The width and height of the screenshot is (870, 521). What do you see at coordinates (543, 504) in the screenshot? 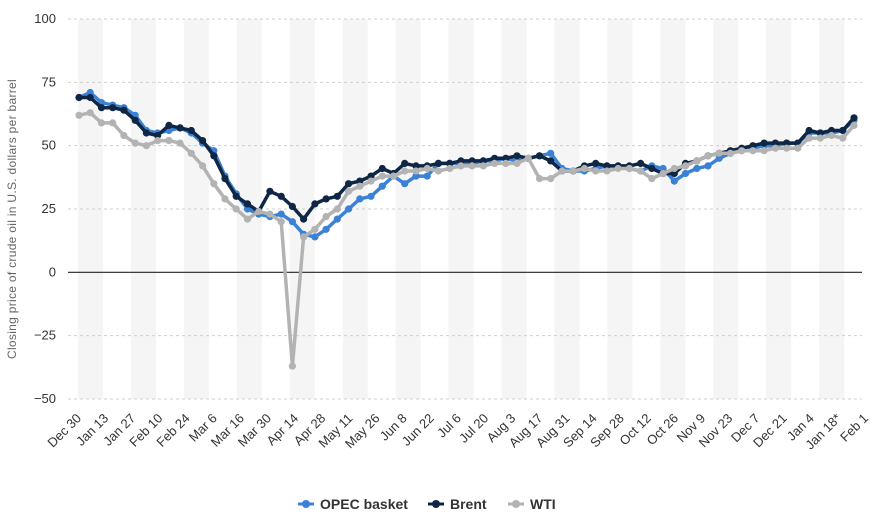
I see `legend-label: WTI` at bounding box center [543, 504].